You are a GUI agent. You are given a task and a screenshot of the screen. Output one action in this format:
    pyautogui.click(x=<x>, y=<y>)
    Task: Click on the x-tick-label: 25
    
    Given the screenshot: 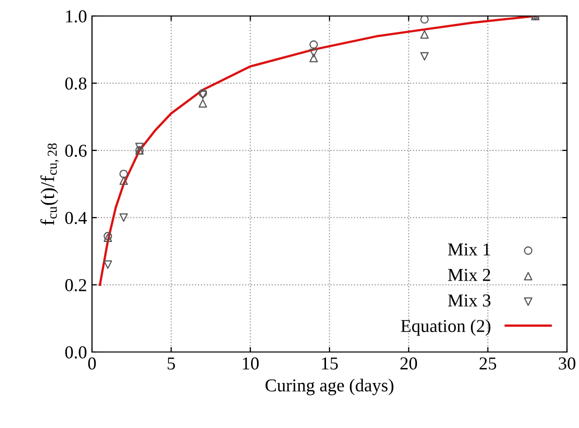 What is the action you would take?
    pyautogui.click(x=488, y=363)
    